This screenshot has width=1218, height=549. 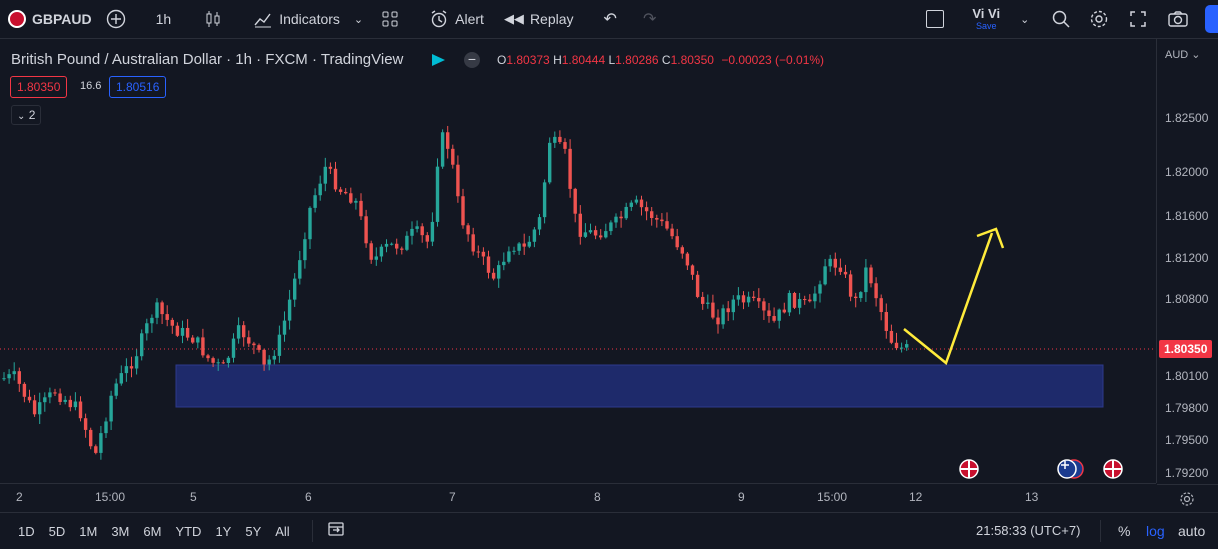 What do you see at coordinates (1124, 531) in the screenshot?
I see `percent-toggle: %` at bounding box center [1124, 531].